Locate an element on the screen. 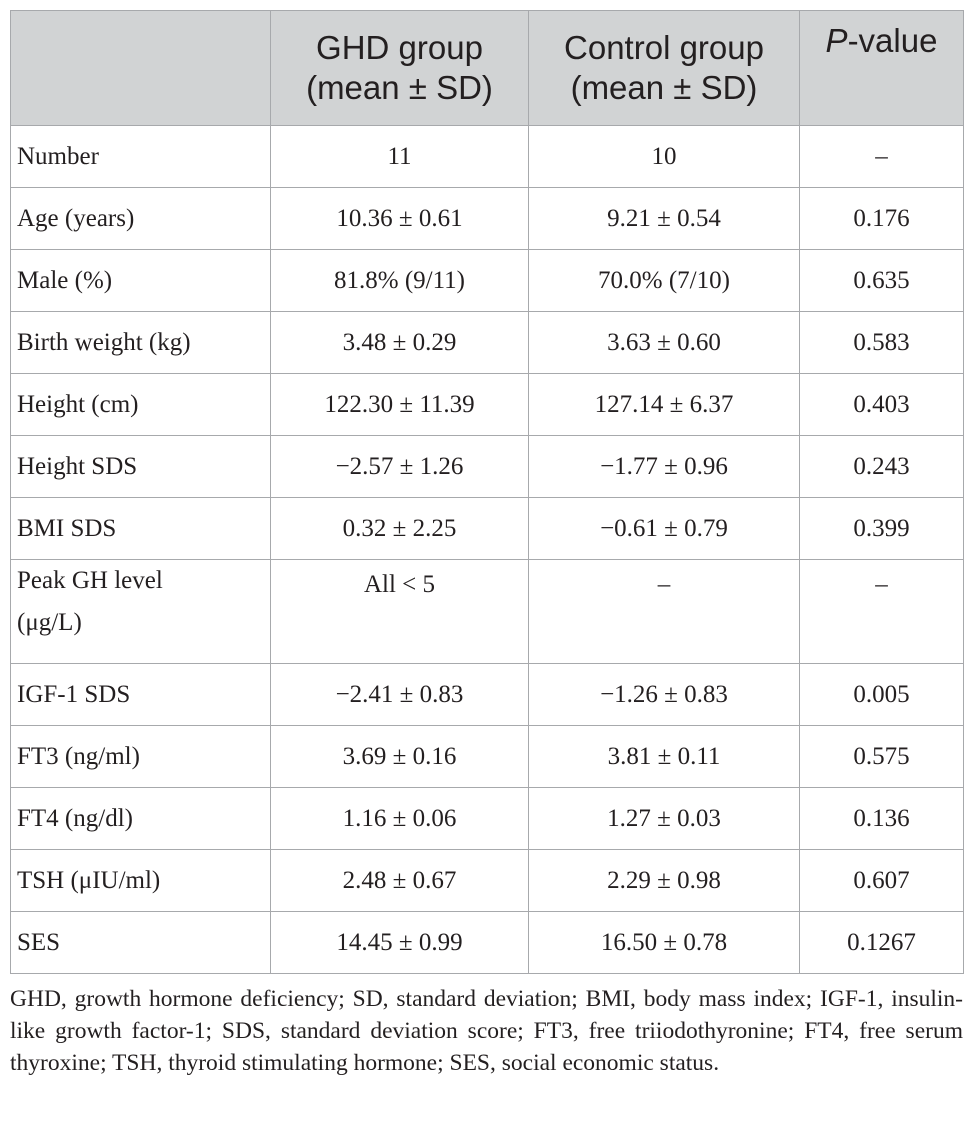 The image size is (974, 1132). ghd-value: −2.57 ± 1.26 is located at coordinates (399, 466).